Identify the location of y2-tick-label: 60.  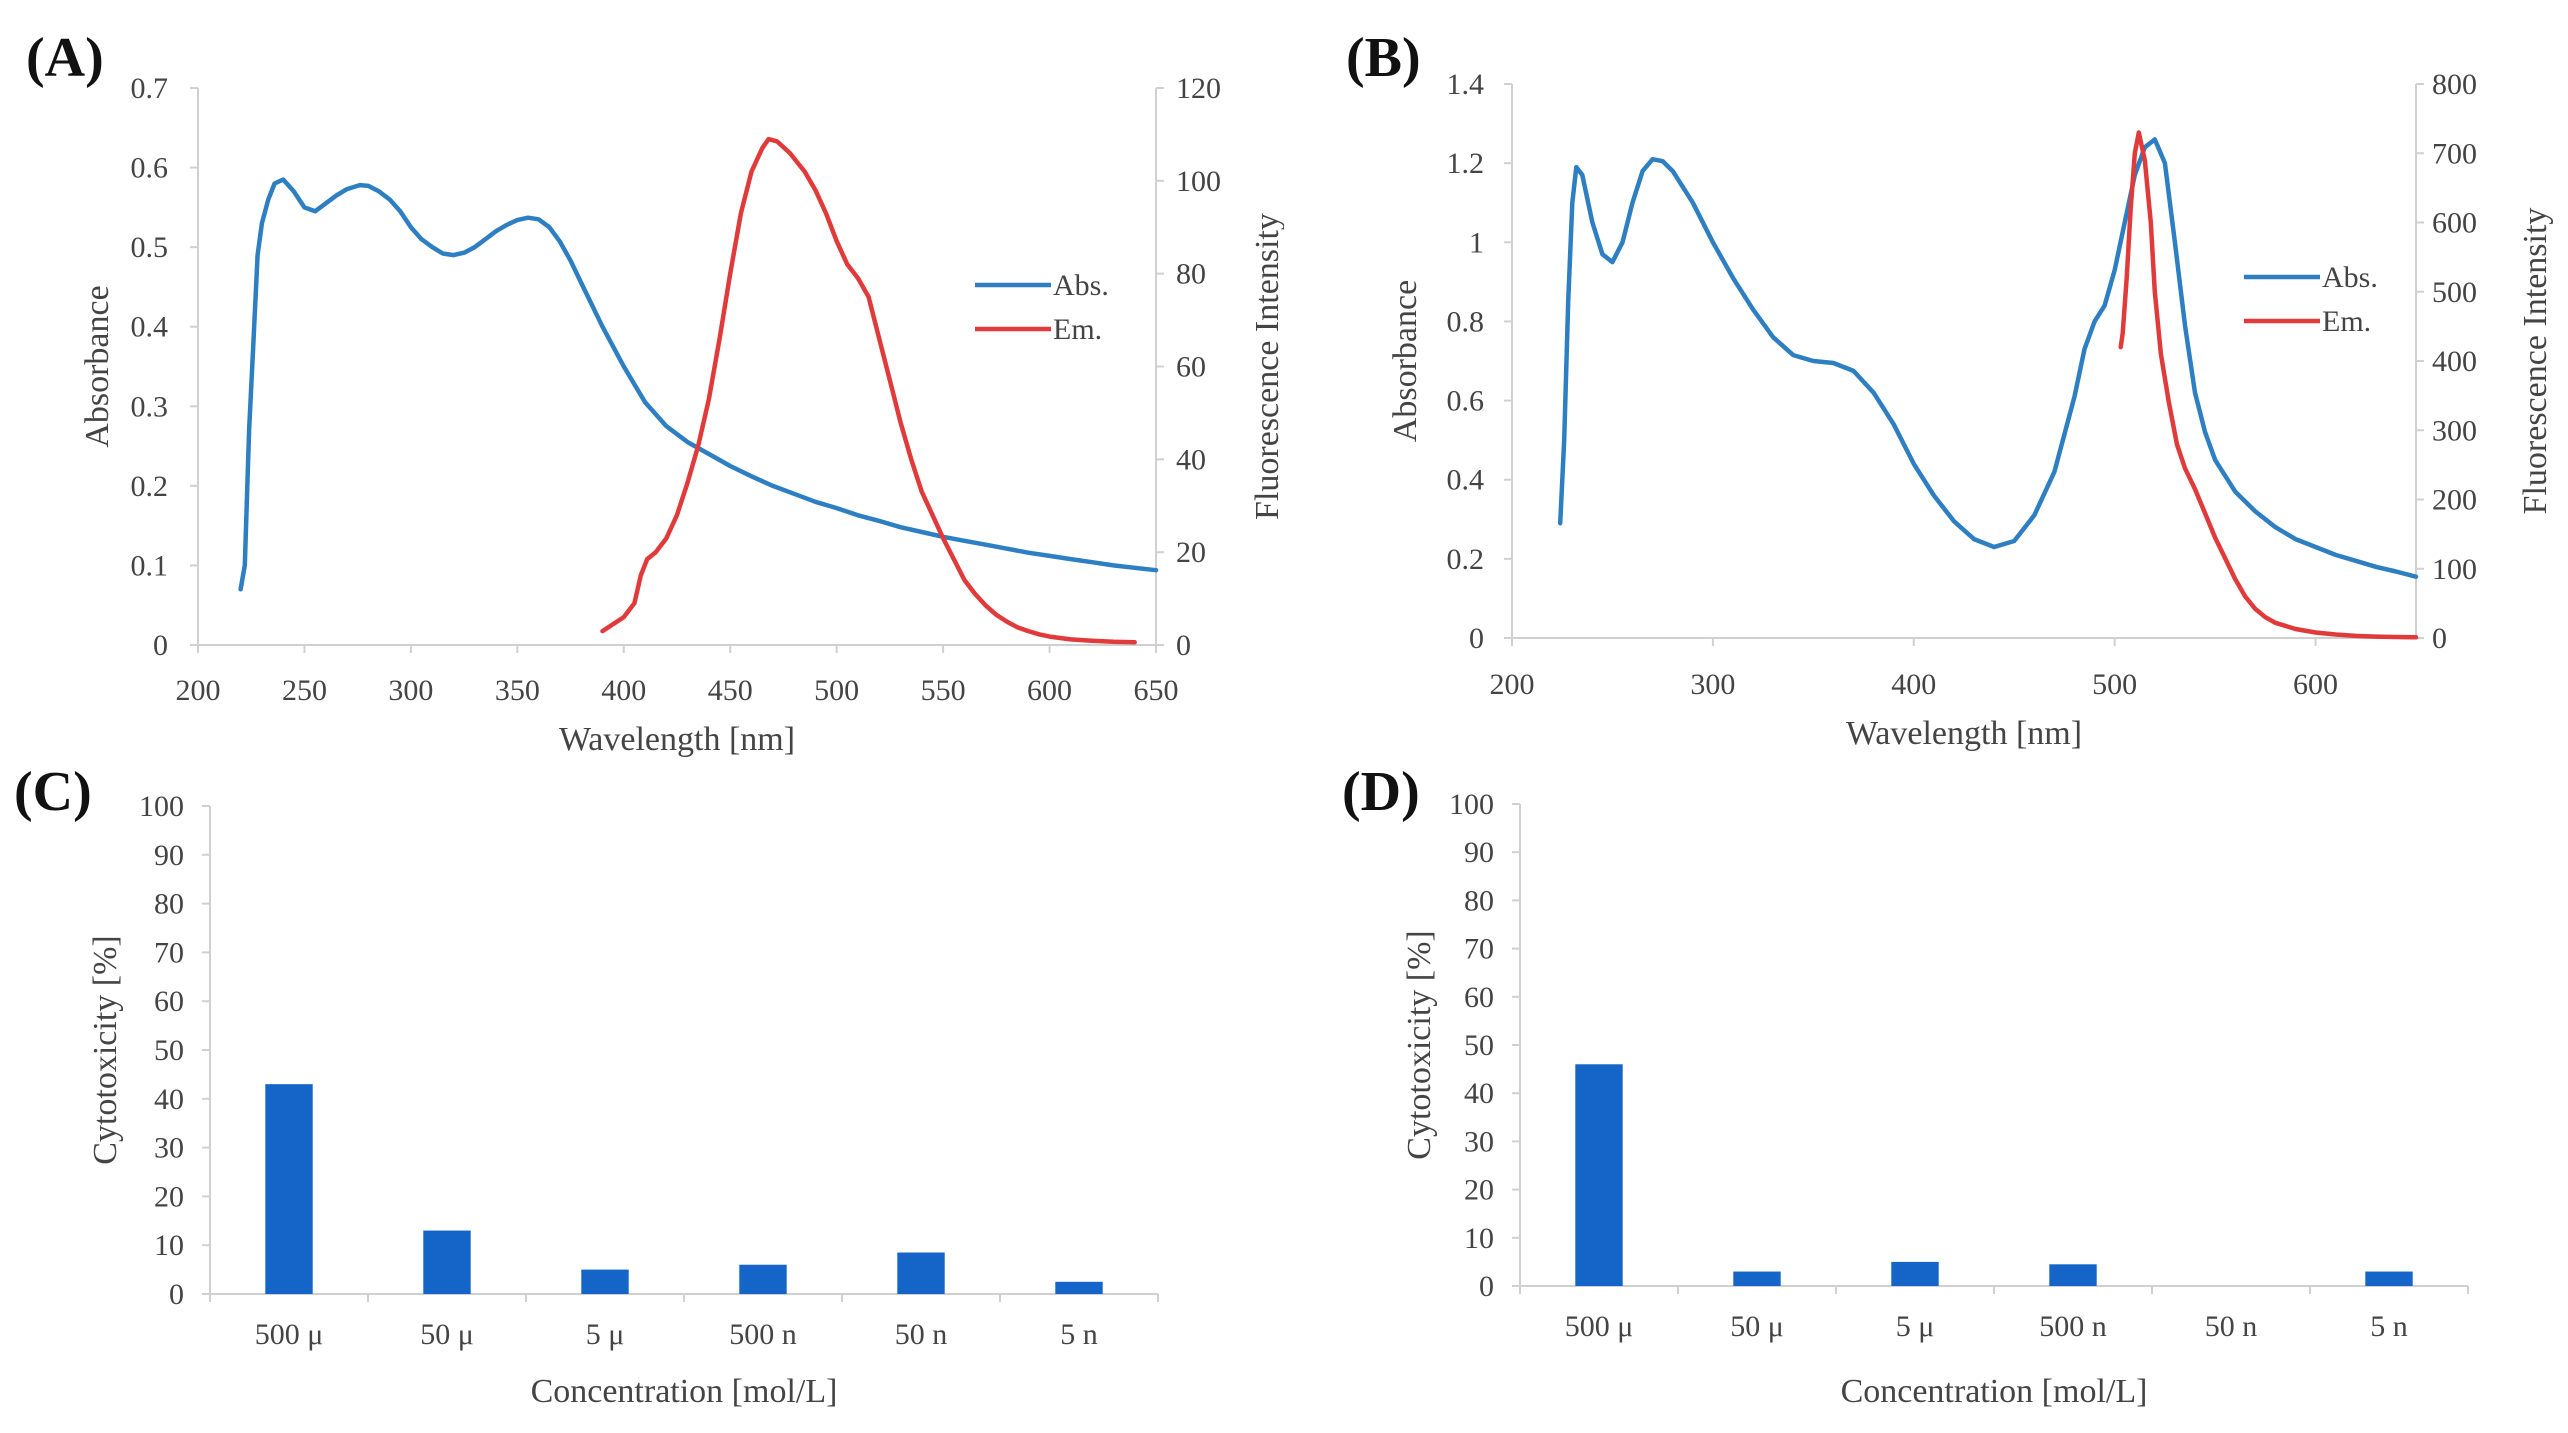
(1191, 367).